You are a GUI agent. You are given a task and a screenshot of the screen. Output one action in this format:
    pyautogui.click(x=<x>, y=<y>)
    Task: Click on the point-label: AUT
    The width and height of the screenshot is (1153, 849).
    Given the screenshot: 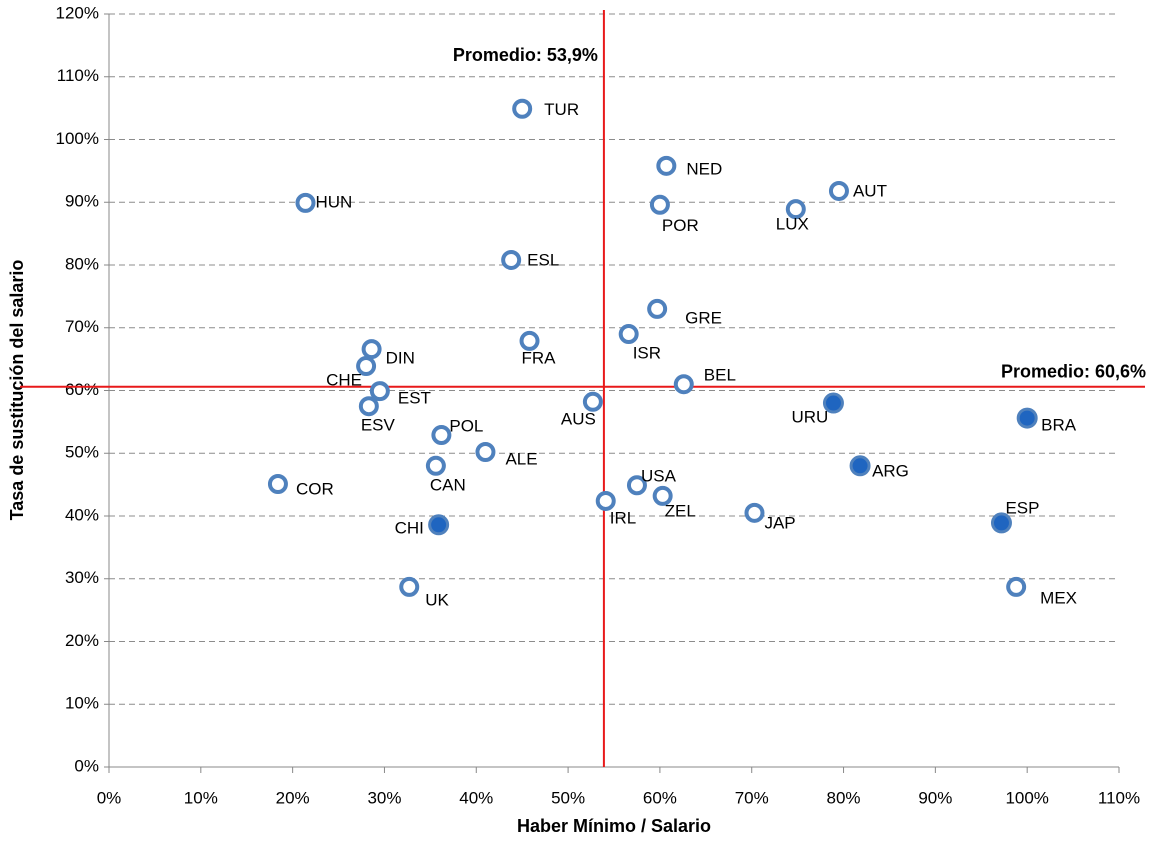 What is the action you would take?
    pyautogui.click(x=870, y=190)
    